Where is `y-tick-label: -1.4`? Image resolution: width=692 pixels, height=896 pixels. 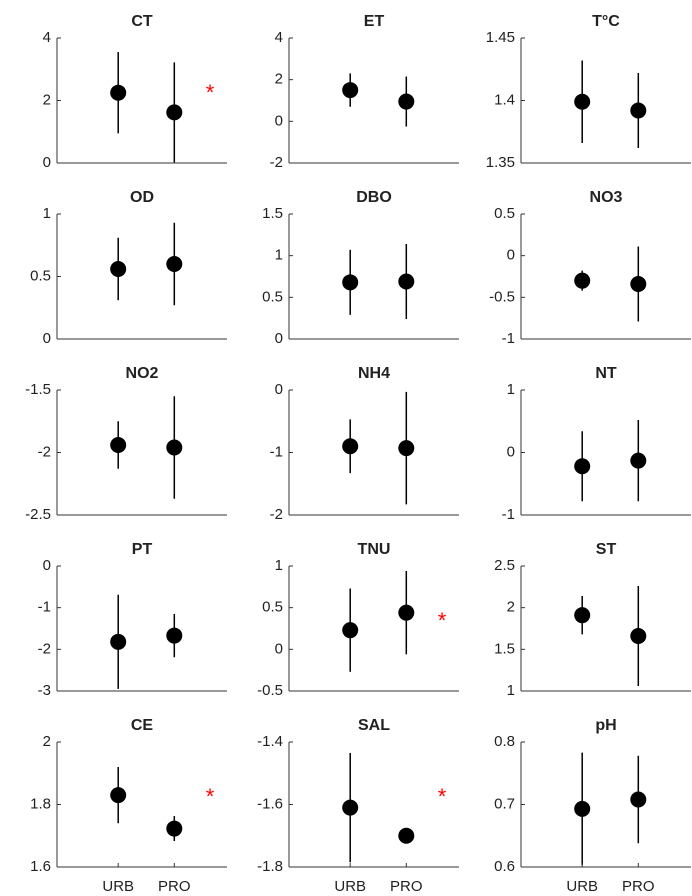
y-tick-label: -1.4 is located at coordinates (270, 741).